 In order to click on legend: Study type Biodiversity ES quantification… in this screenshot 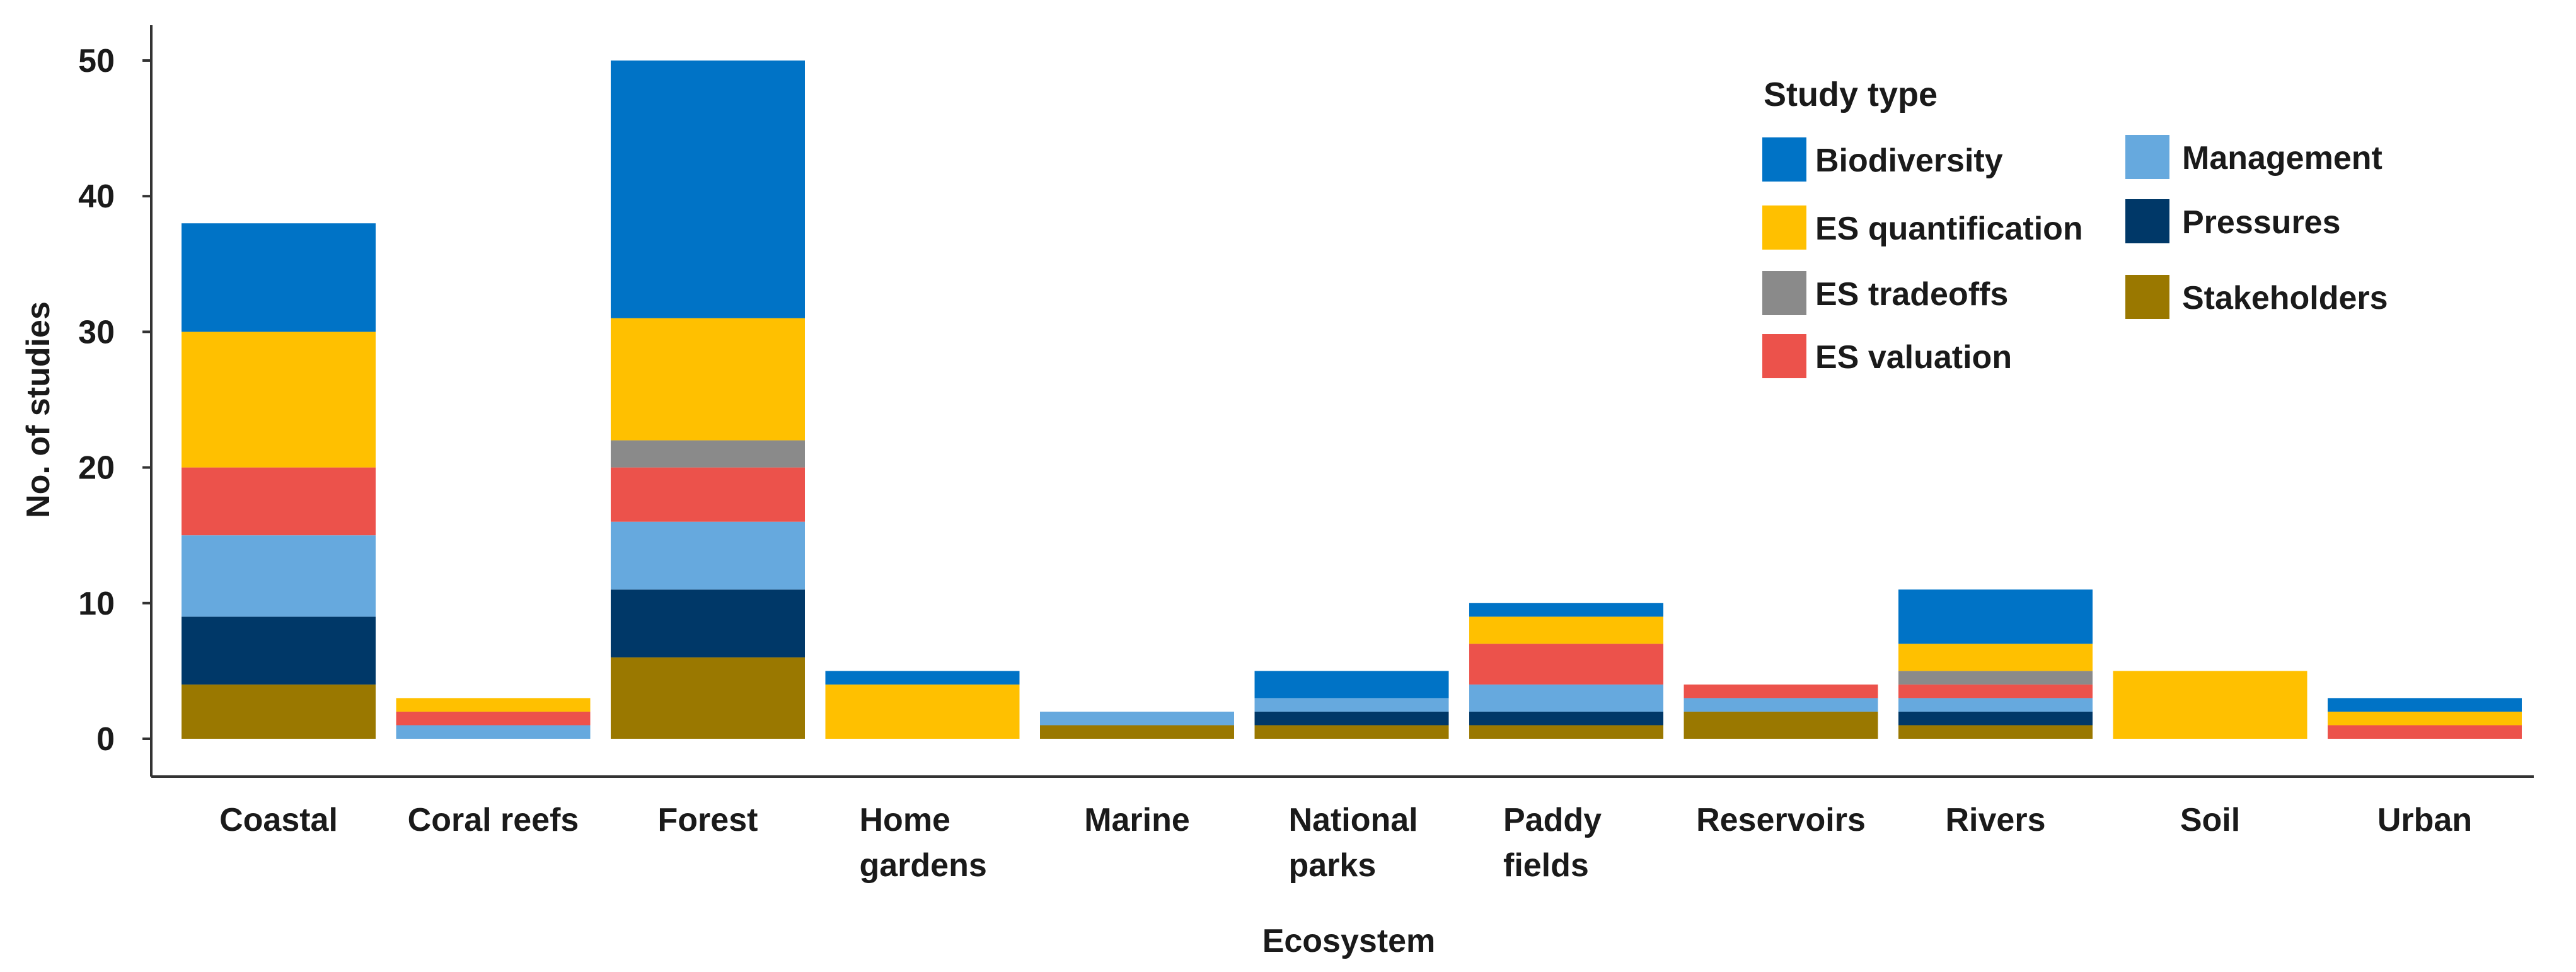, I will do `click(2075, 227)`.